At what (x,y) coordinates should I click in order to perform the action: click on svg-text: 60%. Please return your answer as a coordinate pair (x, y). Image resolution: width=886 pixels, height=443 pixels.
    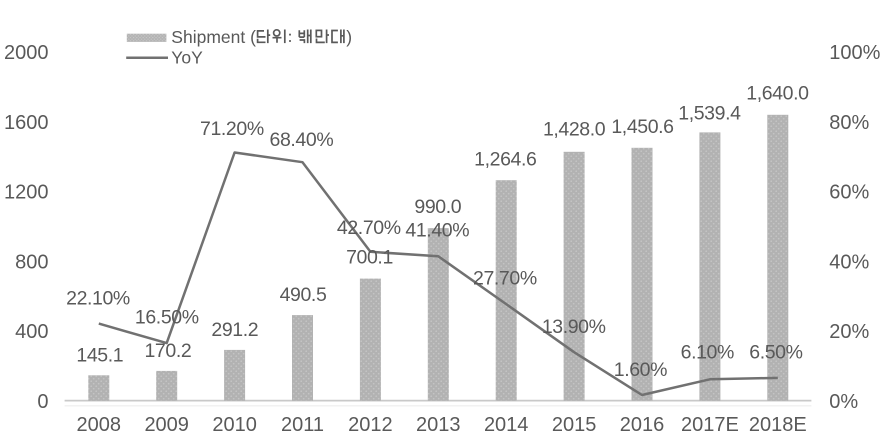
    Looking at the image, I should click on (849, 193).